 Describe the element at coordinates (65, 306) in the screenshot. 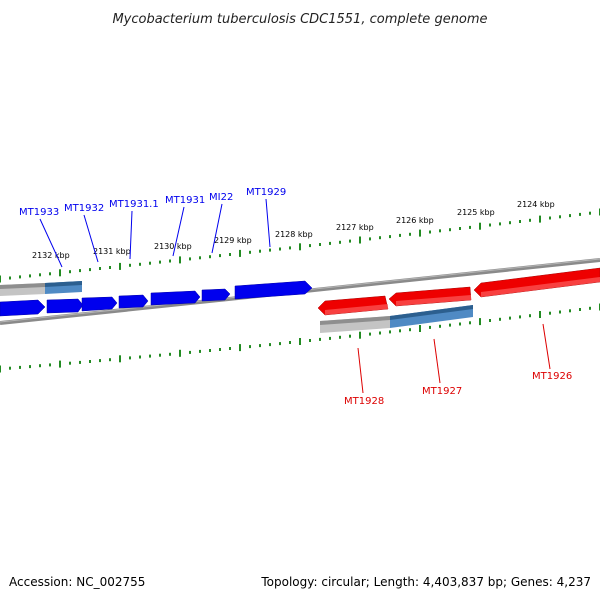

I see `gene-arrow-mt1932` at that location.